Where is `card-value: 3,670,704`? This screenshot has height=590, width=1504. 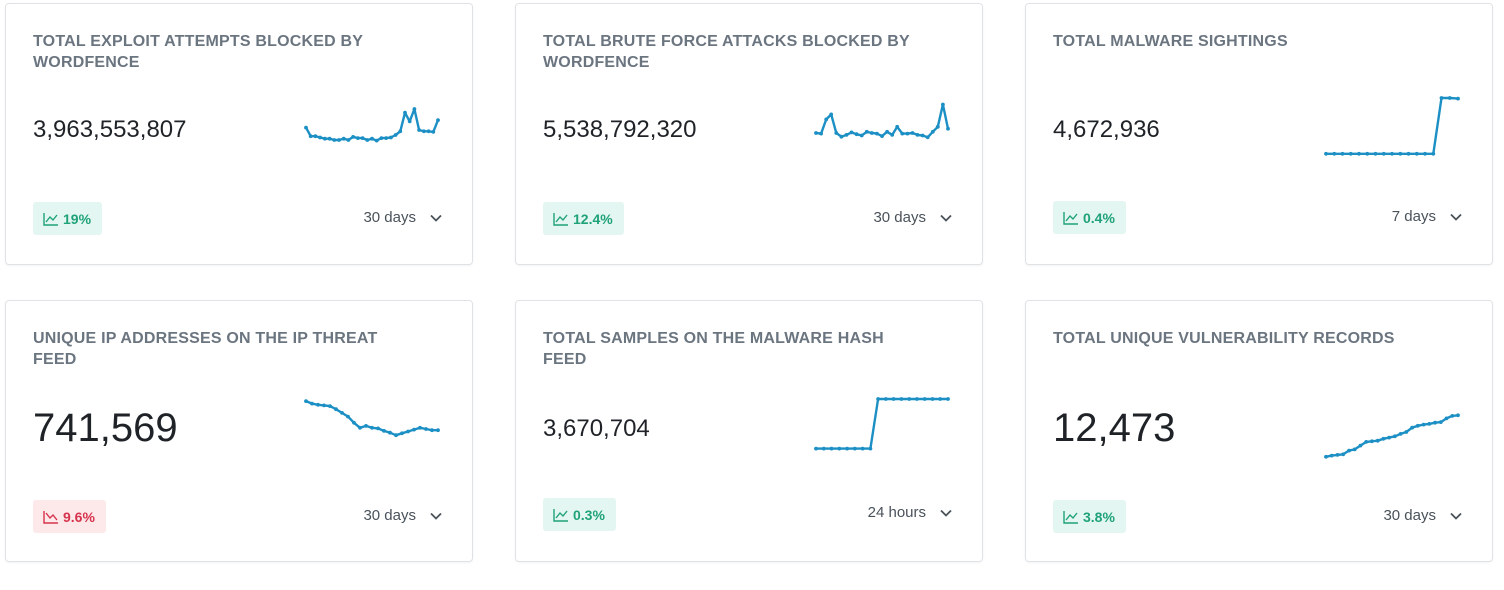
card-value: 3,670,704 is located at coordinates (596, 428).